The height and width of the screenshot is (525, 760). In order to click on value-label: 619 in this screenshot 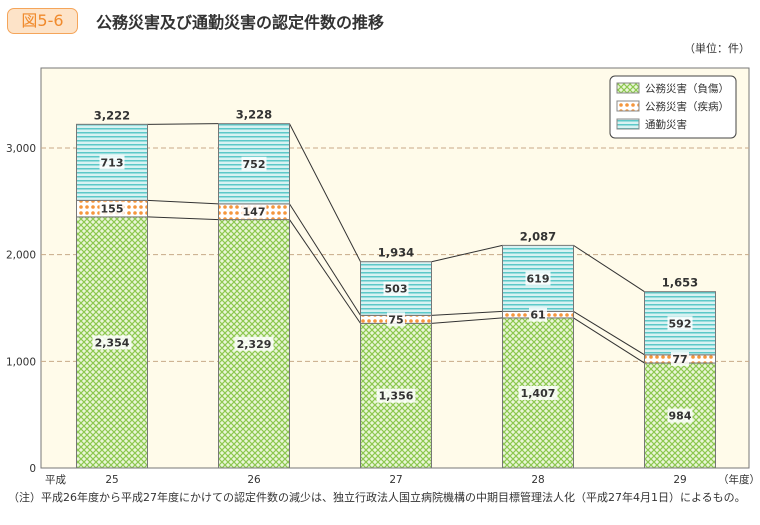, I will do `click(538, 278)`.